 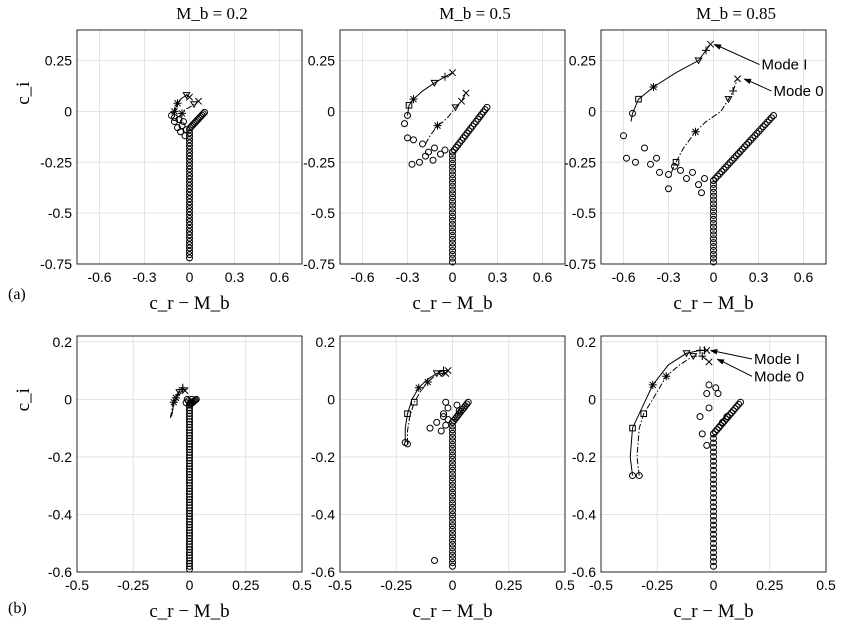 What do you see at coordinates (657, 585) in the screenshot?
I see `x-tick-label: -0.25` at bounding box center [657, 585].